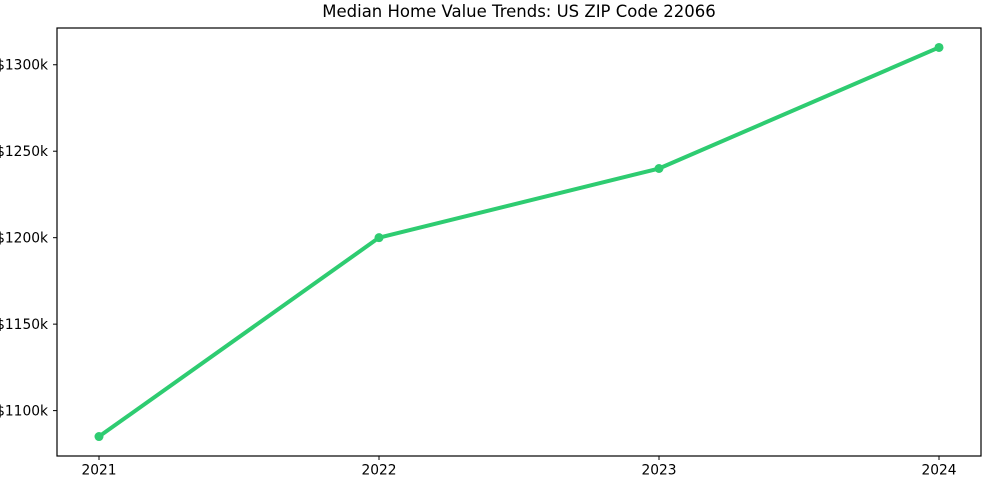 The width and height of the screenshot is (990, 490). What do you see at coordinates (24, 238) in the screenshot?
I see `y-tick-label: $1200k` at bounding box center [24, 238].